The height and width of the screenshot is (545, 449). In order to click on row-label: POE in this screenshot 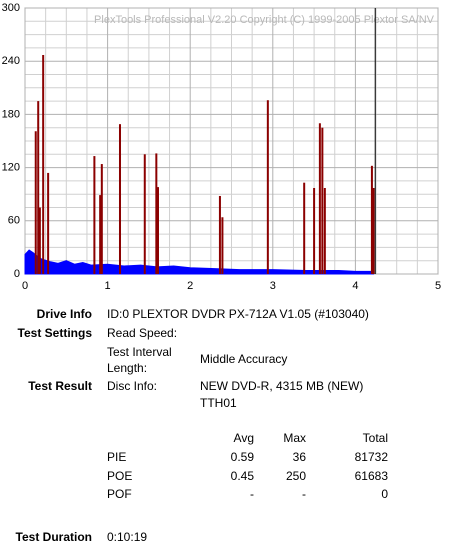, I will do `click(120, 475)`.